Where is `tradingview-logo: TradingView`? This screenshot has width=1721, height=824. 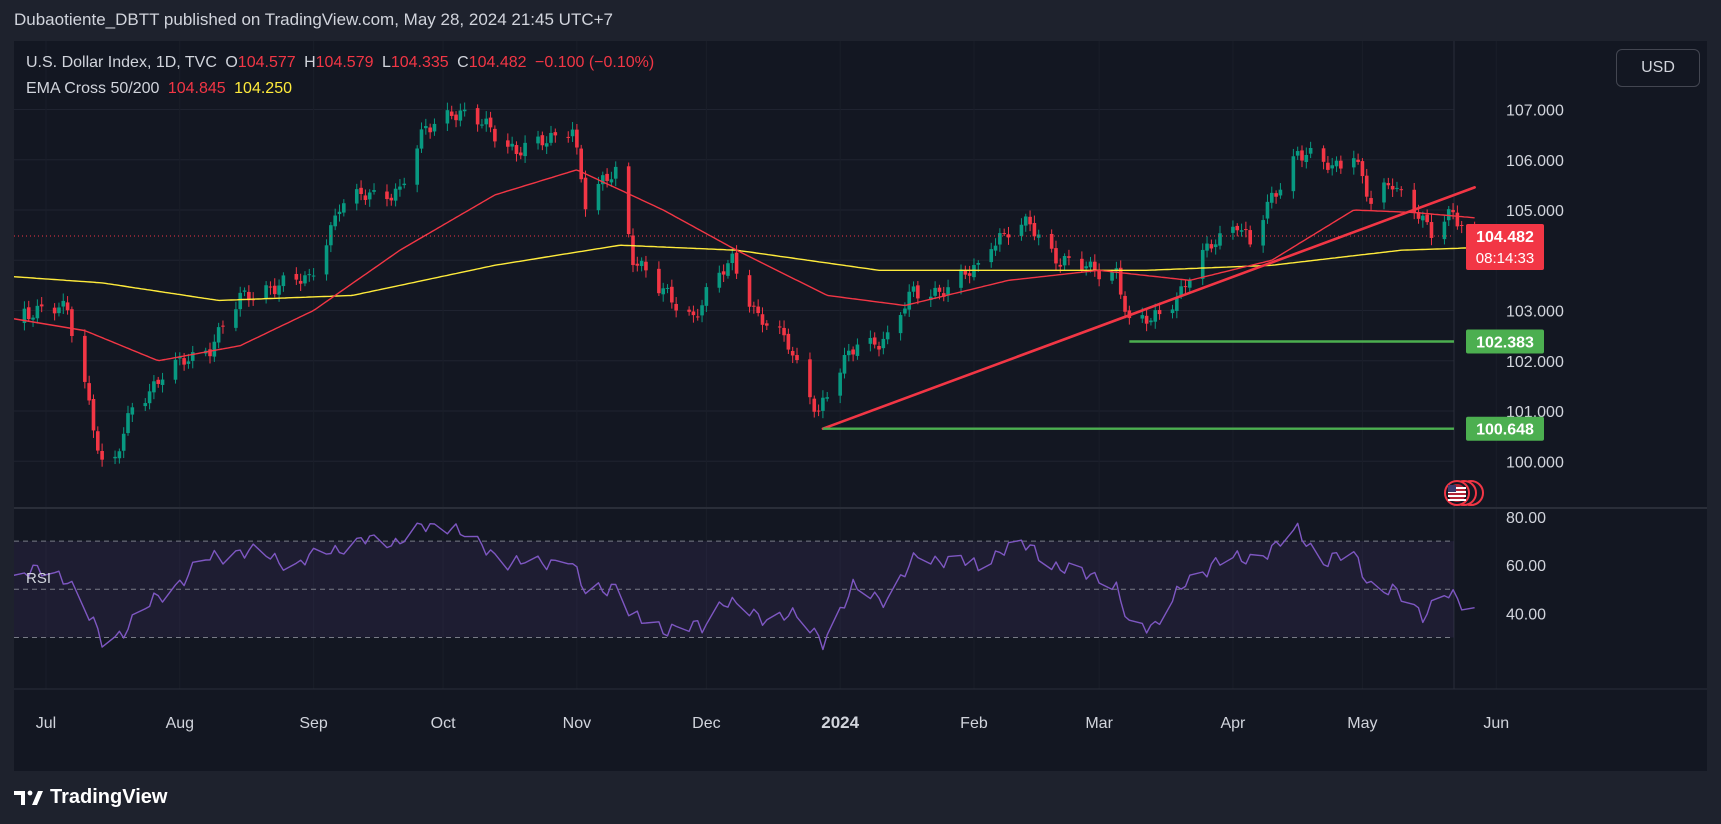 tradingview-logo: TradingView is located at coordinates (90, 797).